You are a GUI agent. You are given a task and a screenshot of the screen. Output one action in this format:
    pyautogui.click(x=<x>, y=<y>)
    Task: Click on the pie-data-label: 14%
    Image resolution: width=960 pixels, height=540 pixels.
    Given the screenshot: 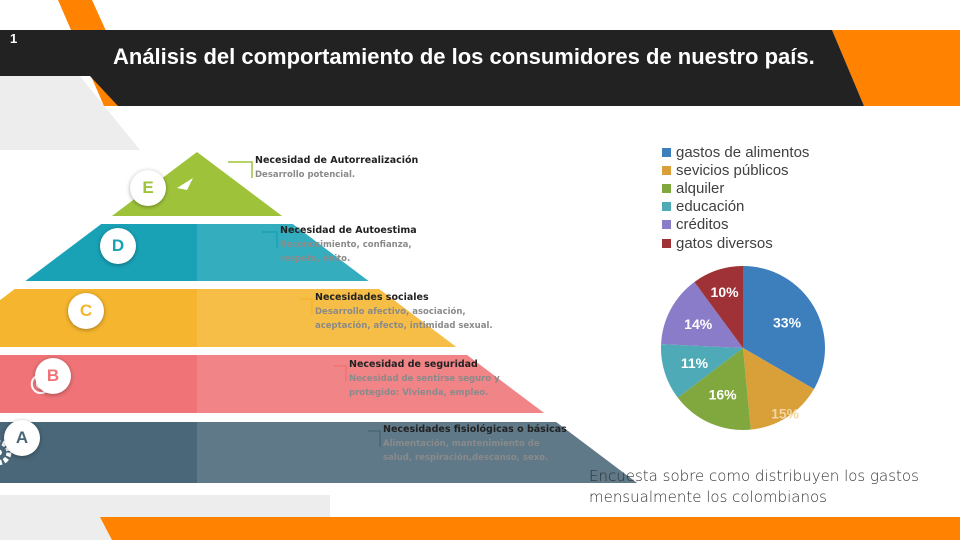 What is the action you would take?
    pyautogui.click(x=698, y=324)
    